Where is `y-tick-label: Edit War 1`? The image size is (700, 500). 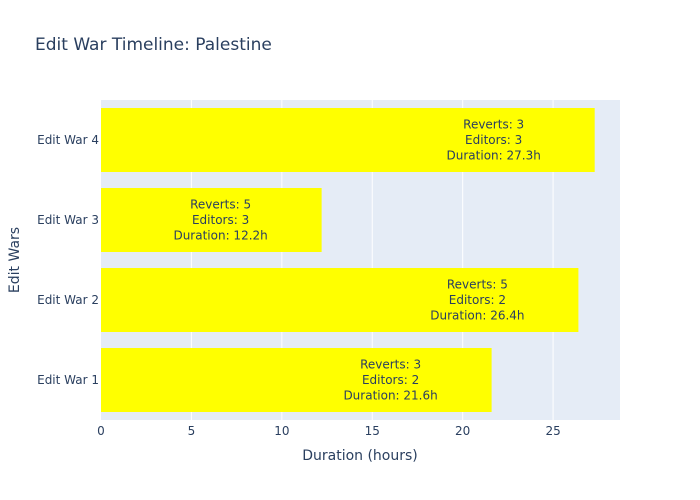 y-tick-label: Edit War 1 is located at coordinates (68, 380).